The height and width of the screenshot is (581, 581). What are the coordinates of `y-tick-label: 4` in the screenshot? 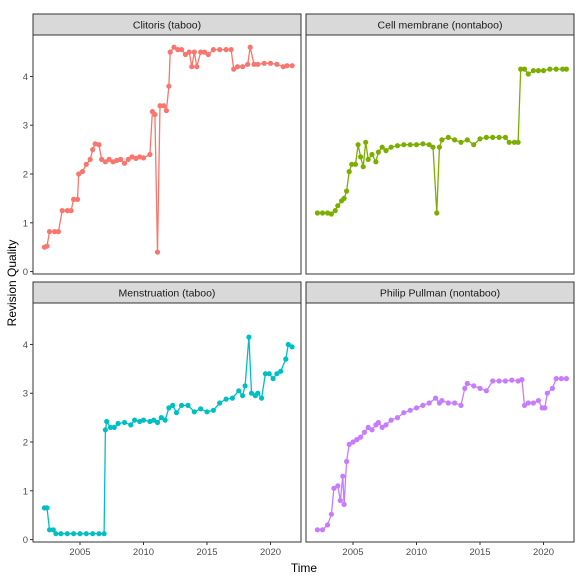 It's located at (25, 77).